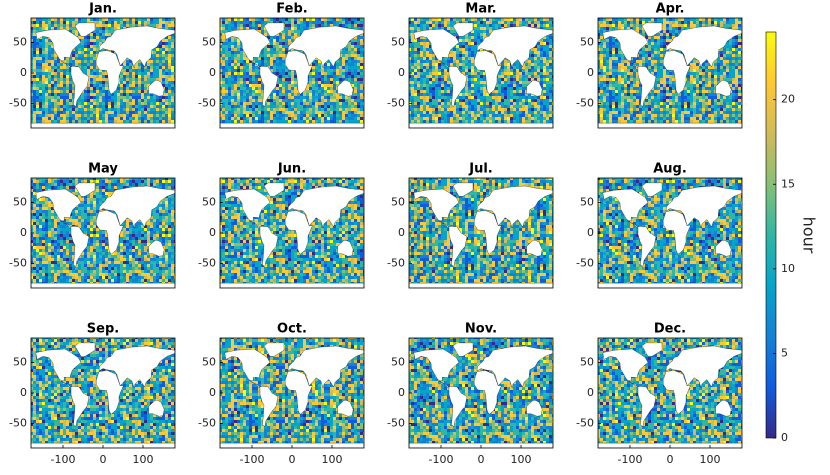 This screenshot has height=475, width=830. What do you see at coordinates (771, 235) in the screenshot?
I see `colorbar` at bounding box center [771, 235].